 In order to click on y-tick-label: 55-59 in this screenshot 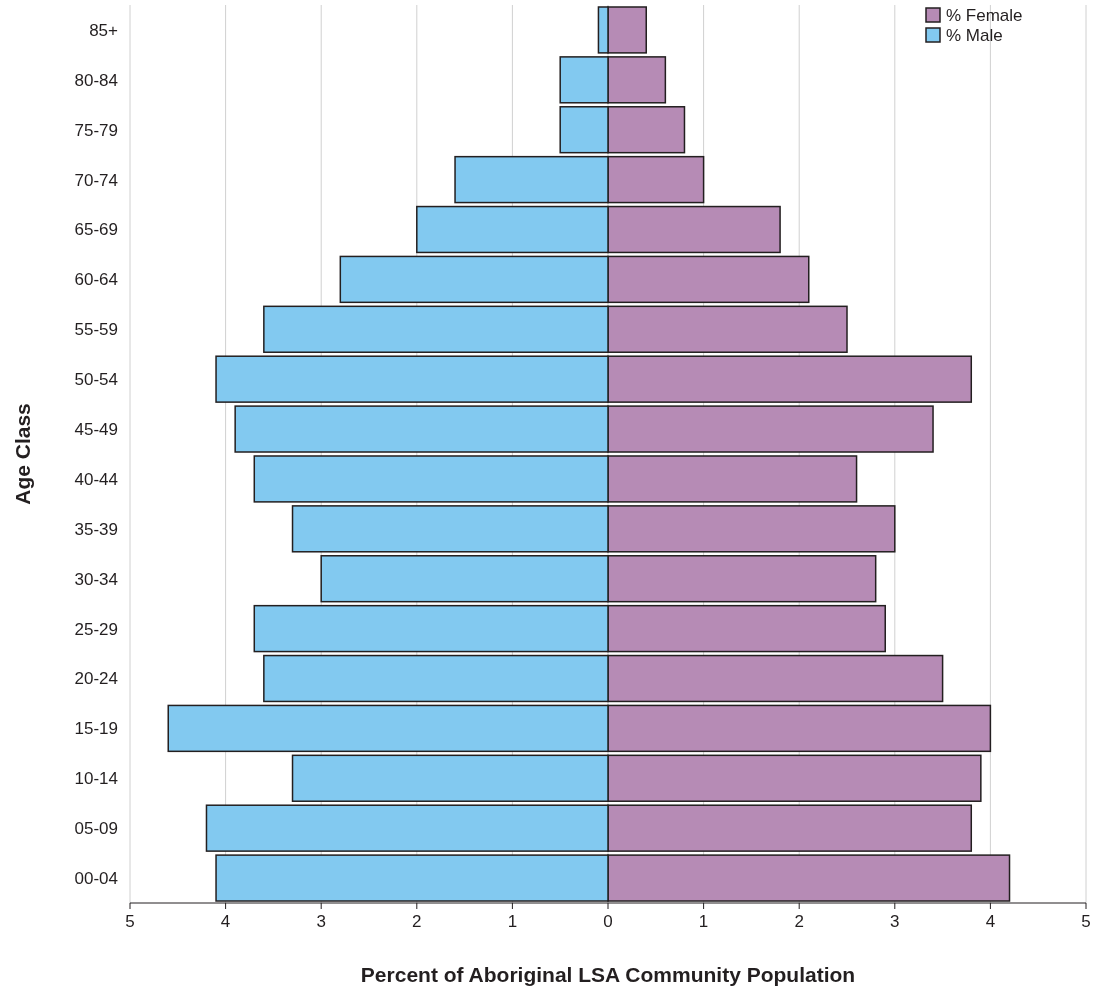, I will do `click(96, 330)`.